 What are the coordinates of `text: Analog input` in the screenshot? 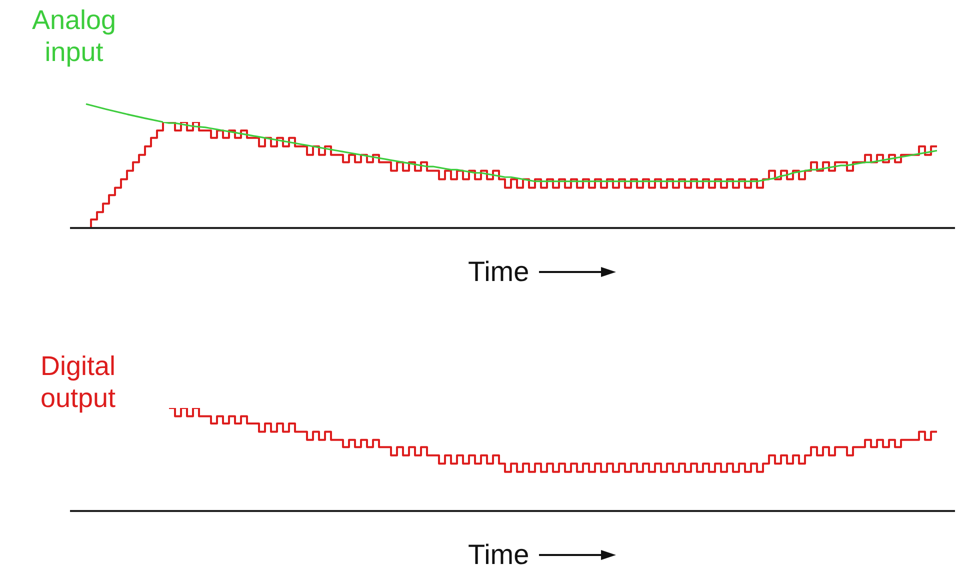 It's located at (74, 36).